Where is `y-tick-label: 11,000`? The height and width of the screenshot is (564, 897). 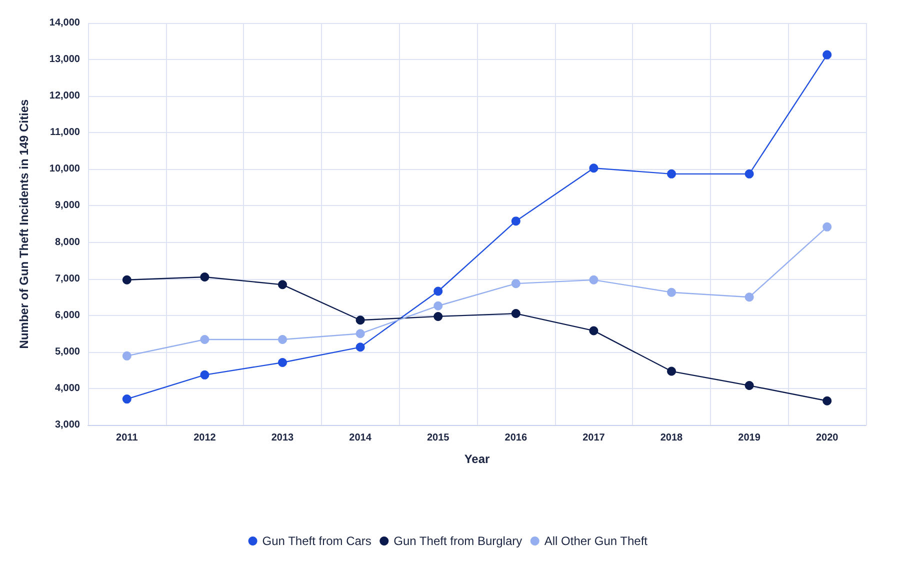 y-tick-label: 11,000 is located at coordinates (65, 132).